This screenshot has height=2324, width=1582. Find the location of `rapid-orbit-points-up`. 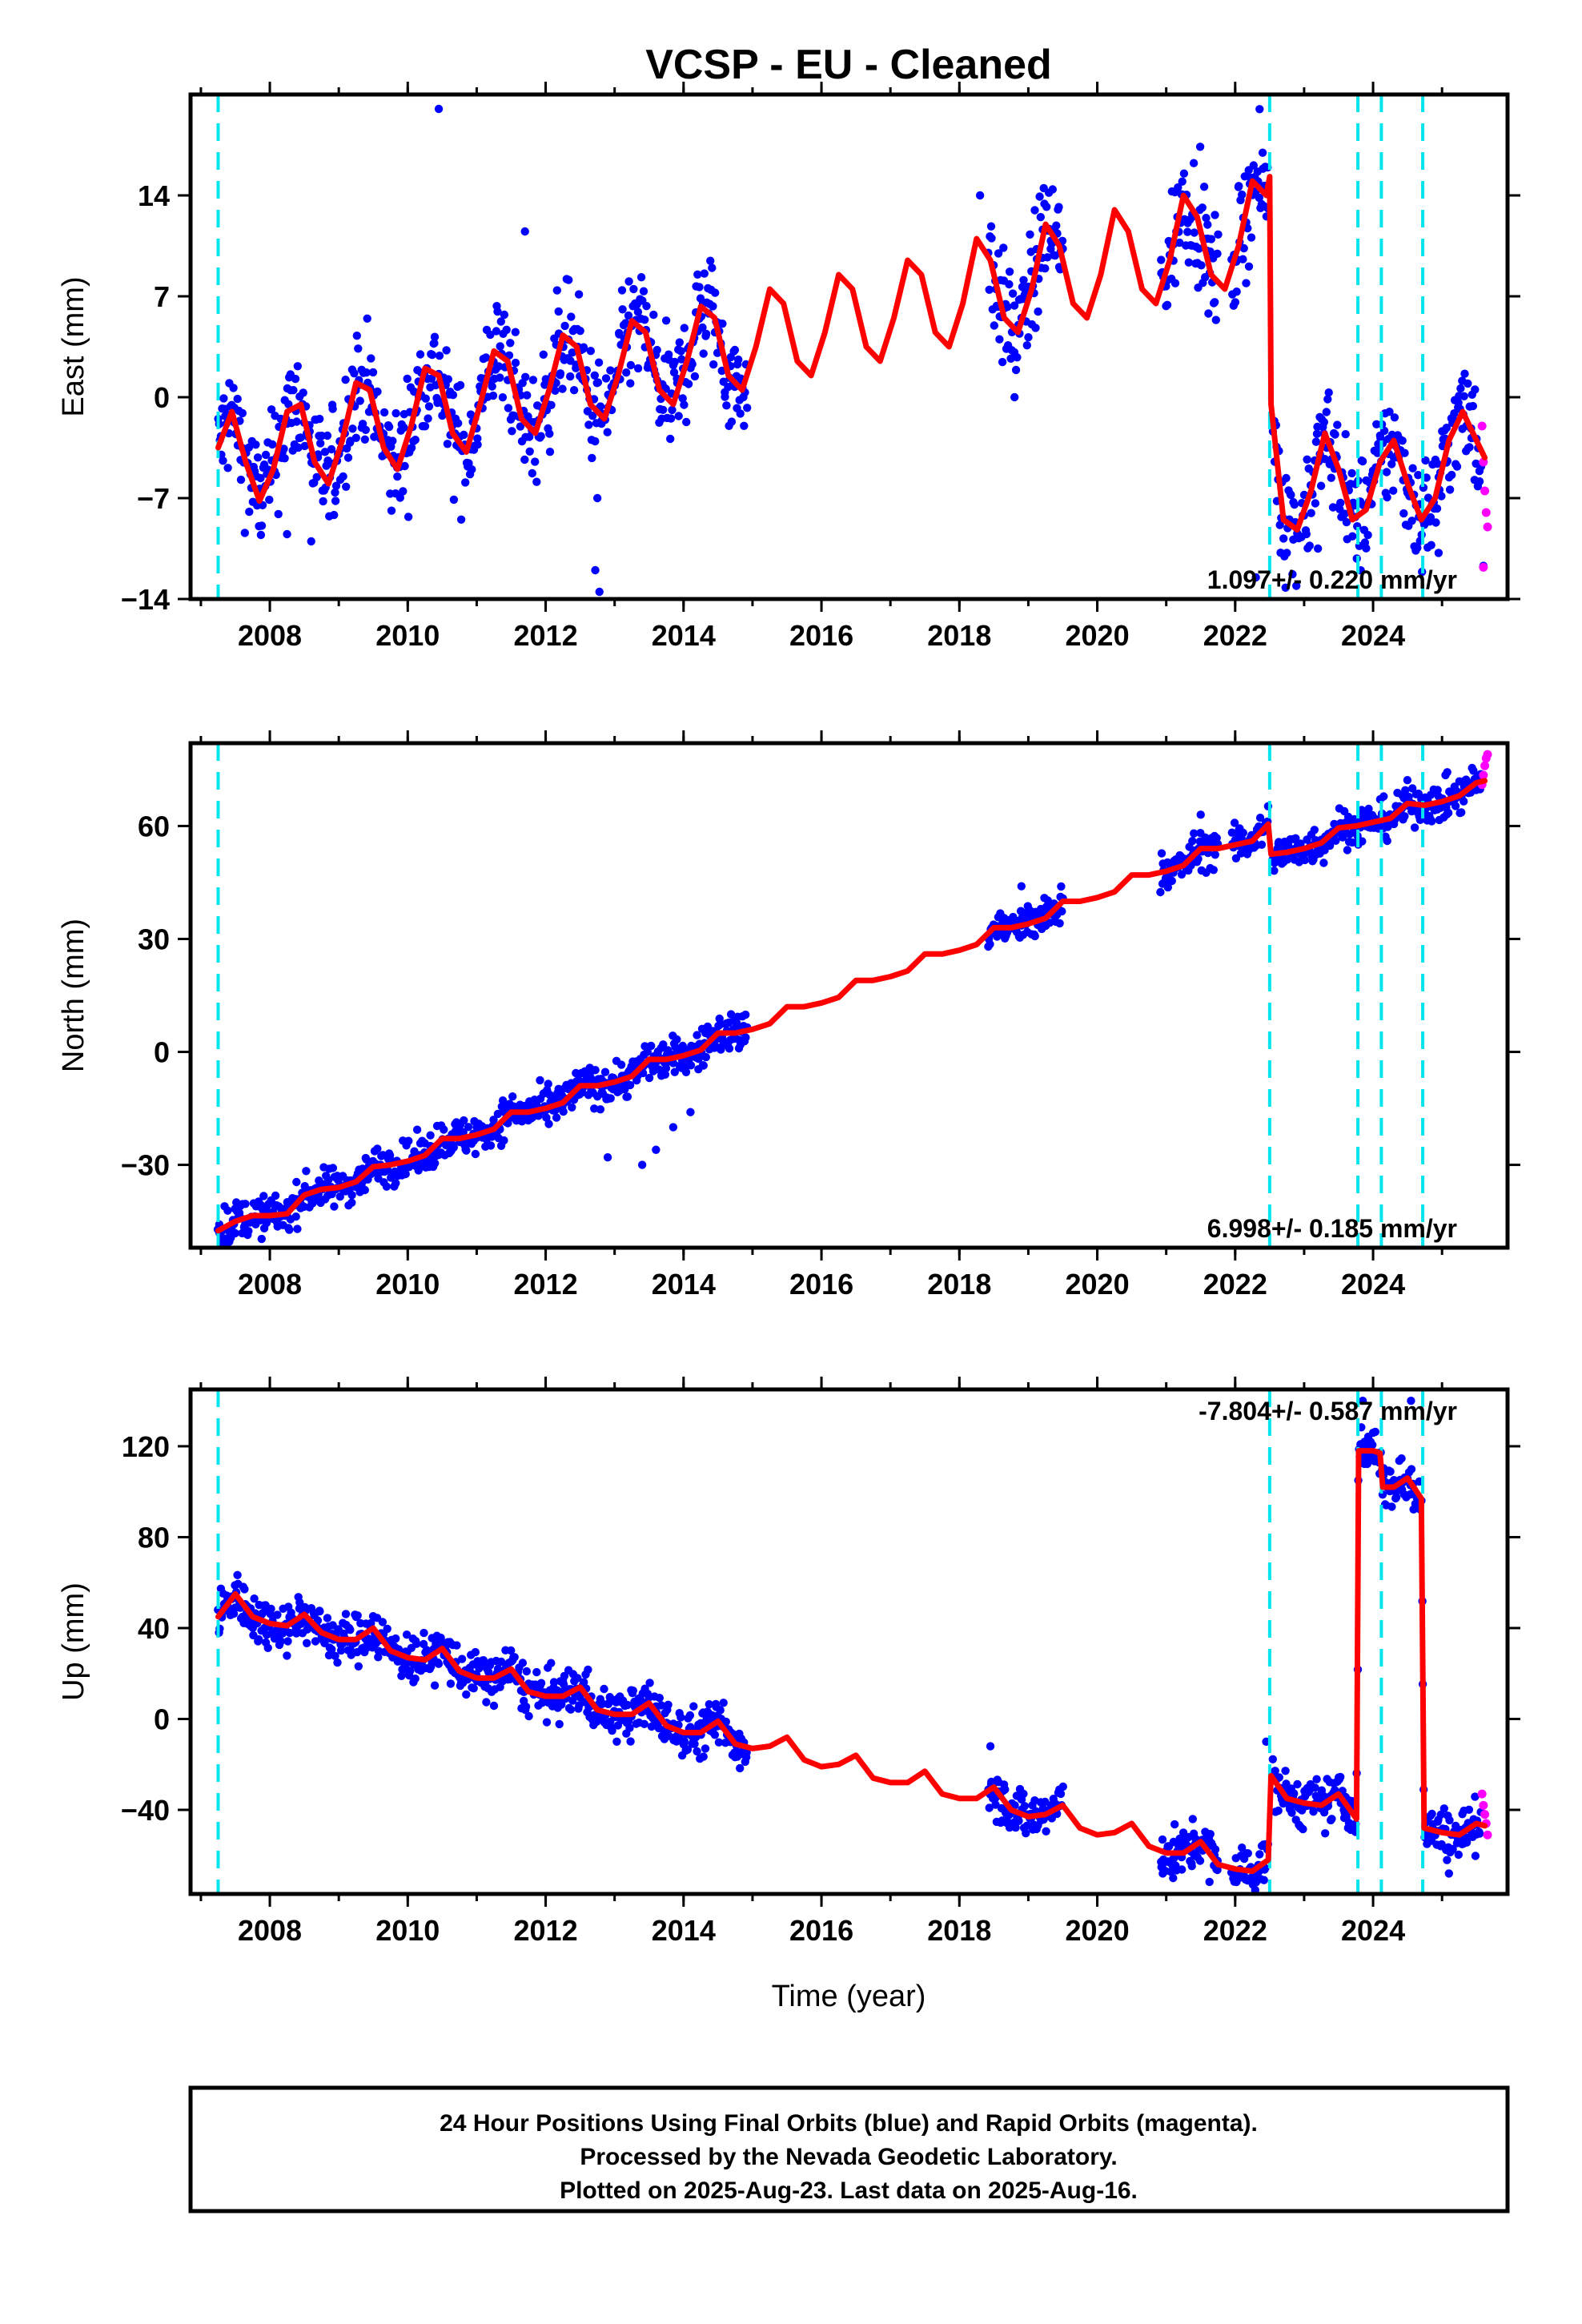

rapid-orbit-points-up is located at coordinates (1485, 1814).